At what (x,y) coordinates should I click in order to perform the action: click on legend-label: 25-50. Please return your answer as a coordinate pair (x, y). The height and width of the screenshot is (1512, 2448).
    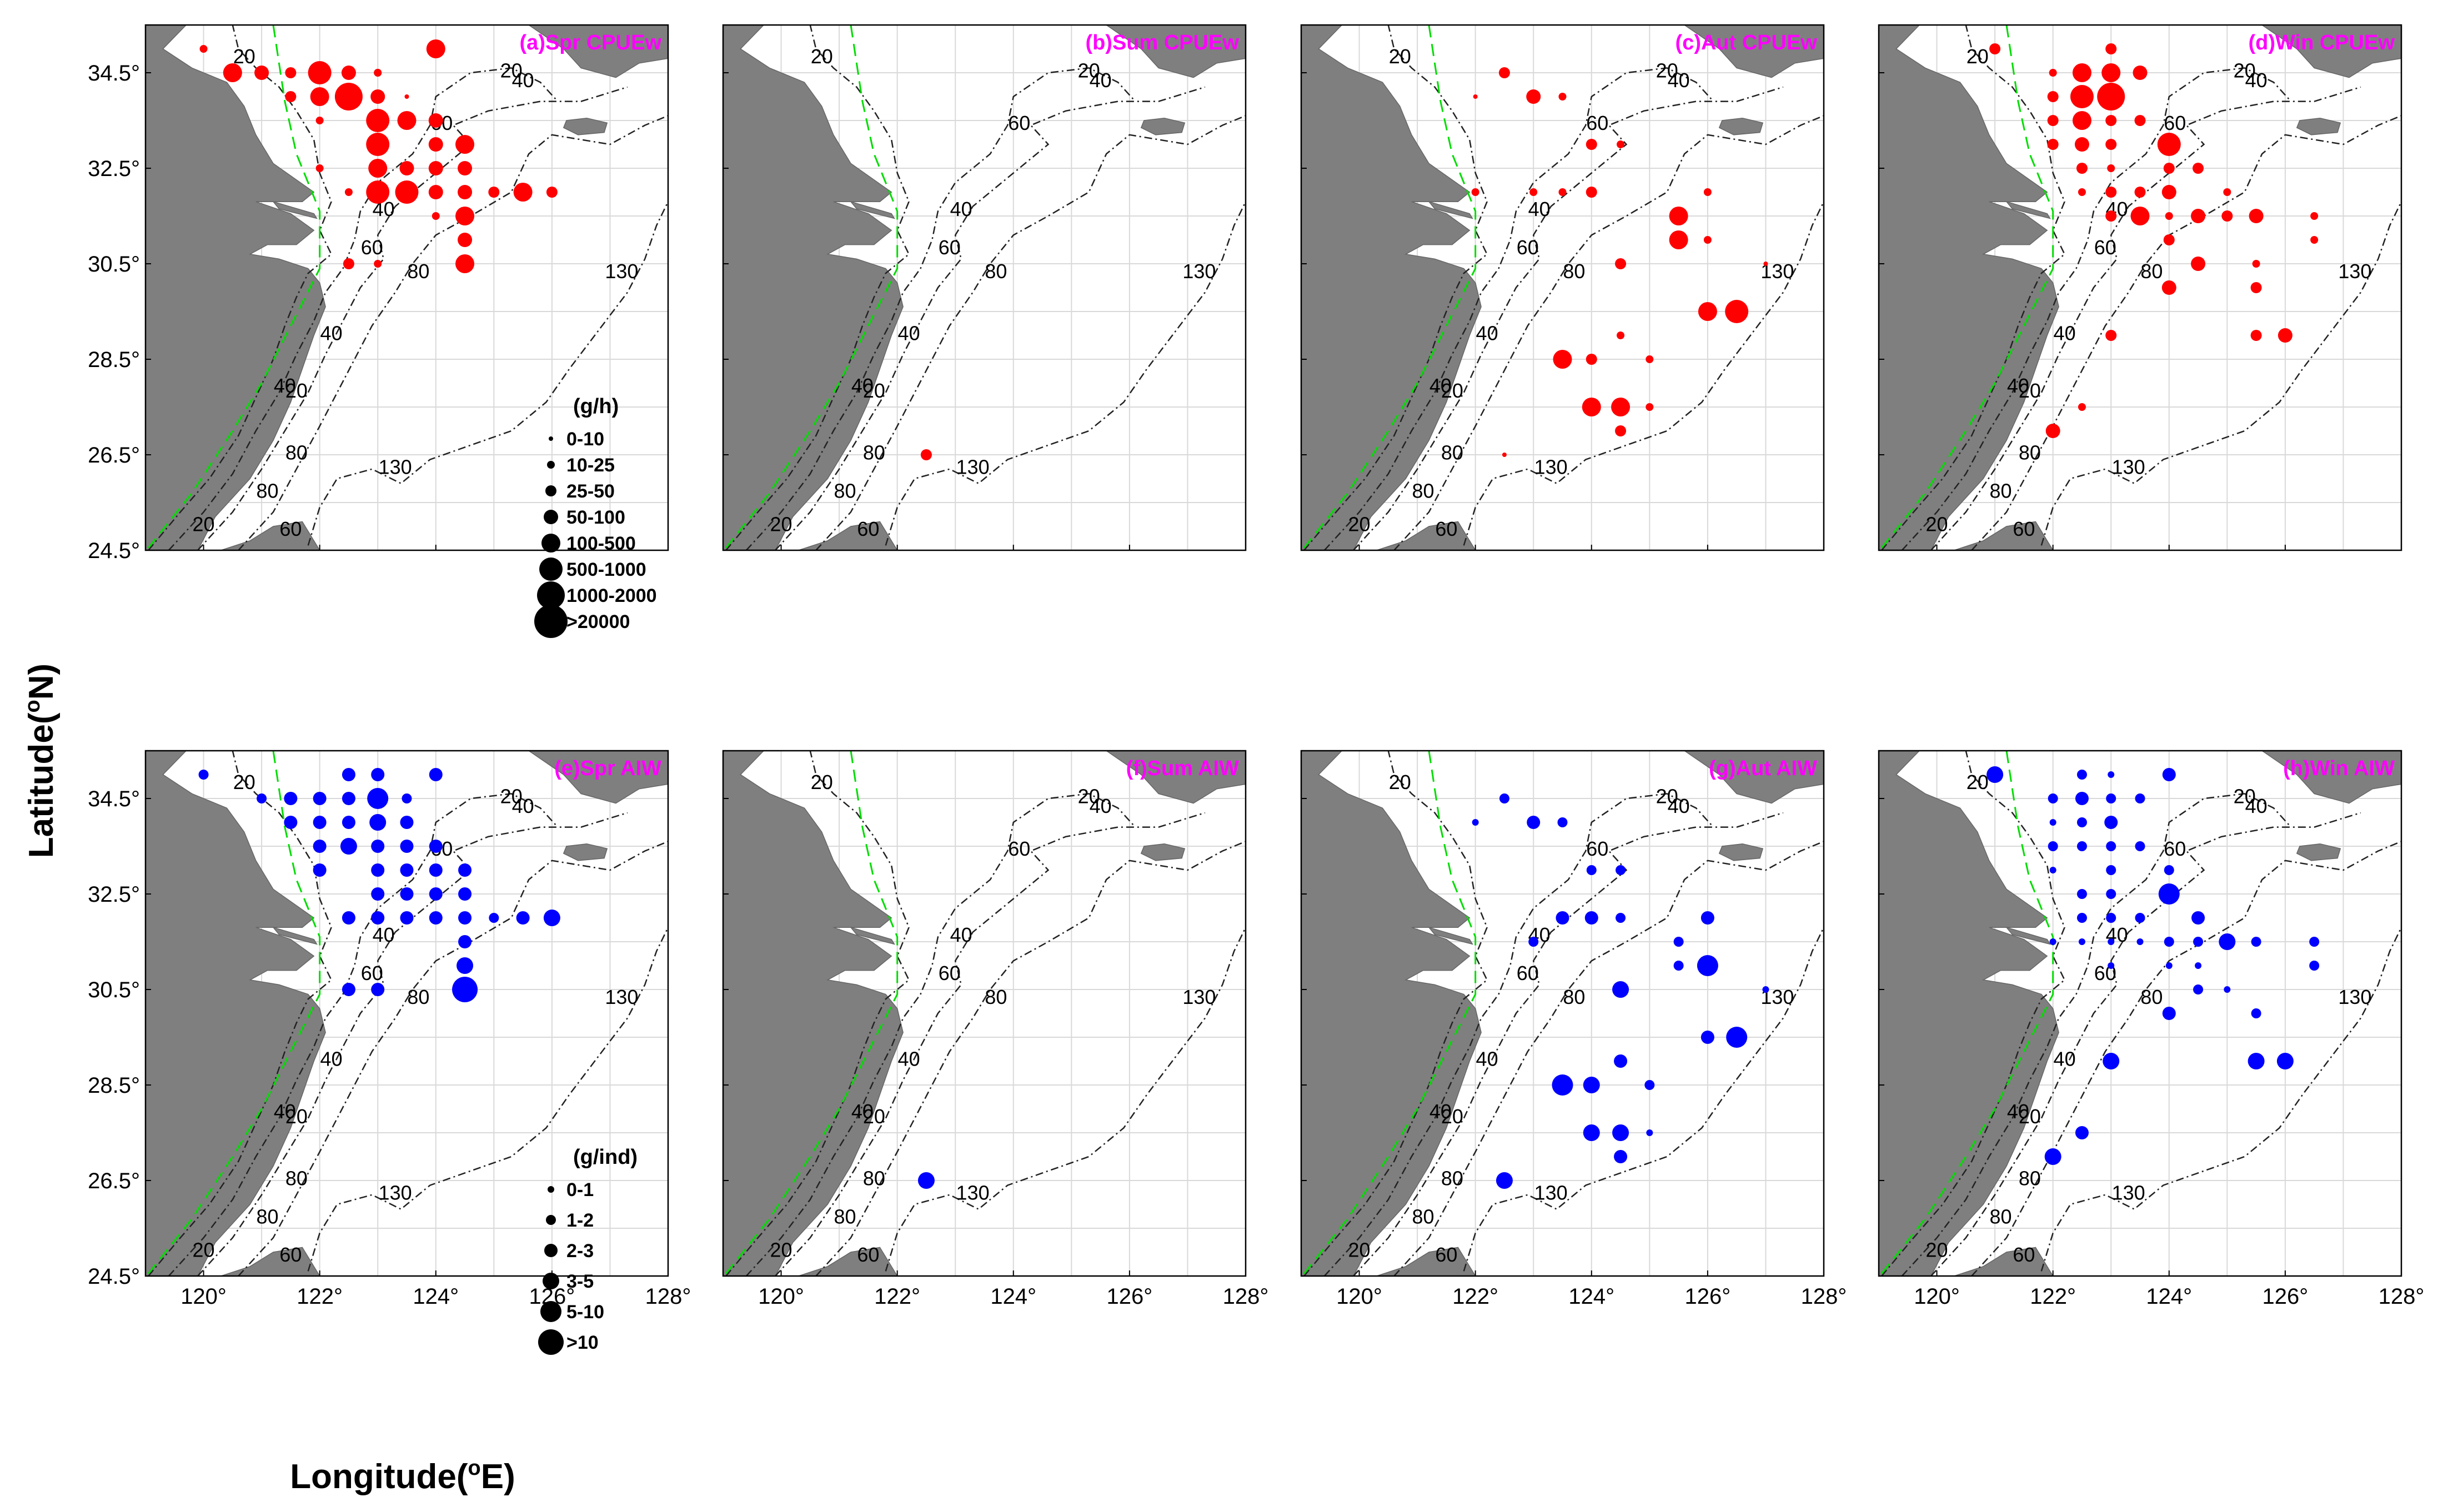
    Looking at the image, I should click on (591, 491).